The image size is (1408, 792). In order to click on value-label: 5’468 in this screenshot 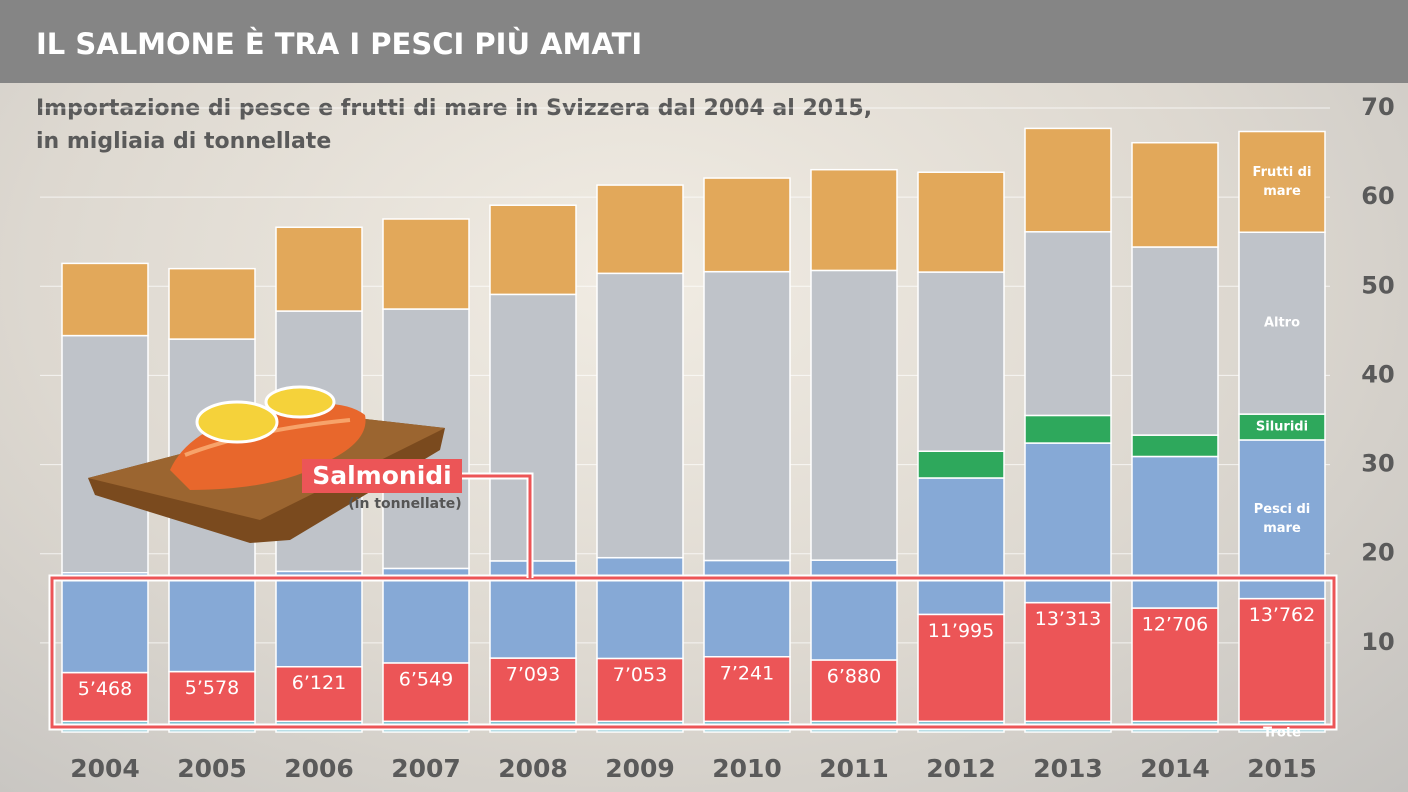, I will do `click(105, 689)`.